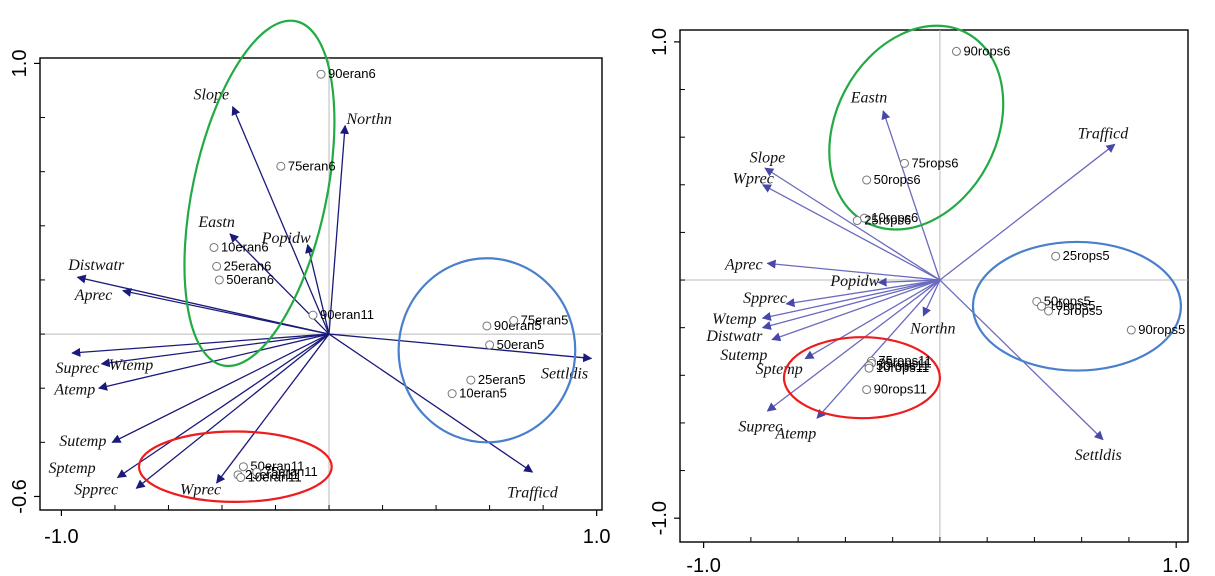  I want to click on site-label: 75eran11, so click(291, 471).